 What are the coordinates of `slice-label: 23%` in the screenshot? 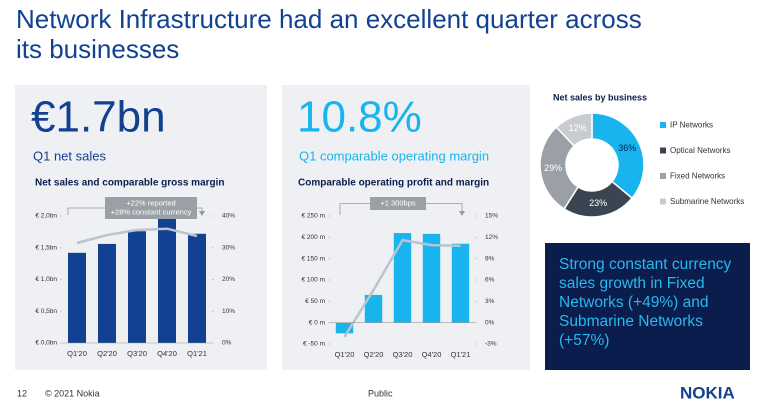 It's located at (598, 203).